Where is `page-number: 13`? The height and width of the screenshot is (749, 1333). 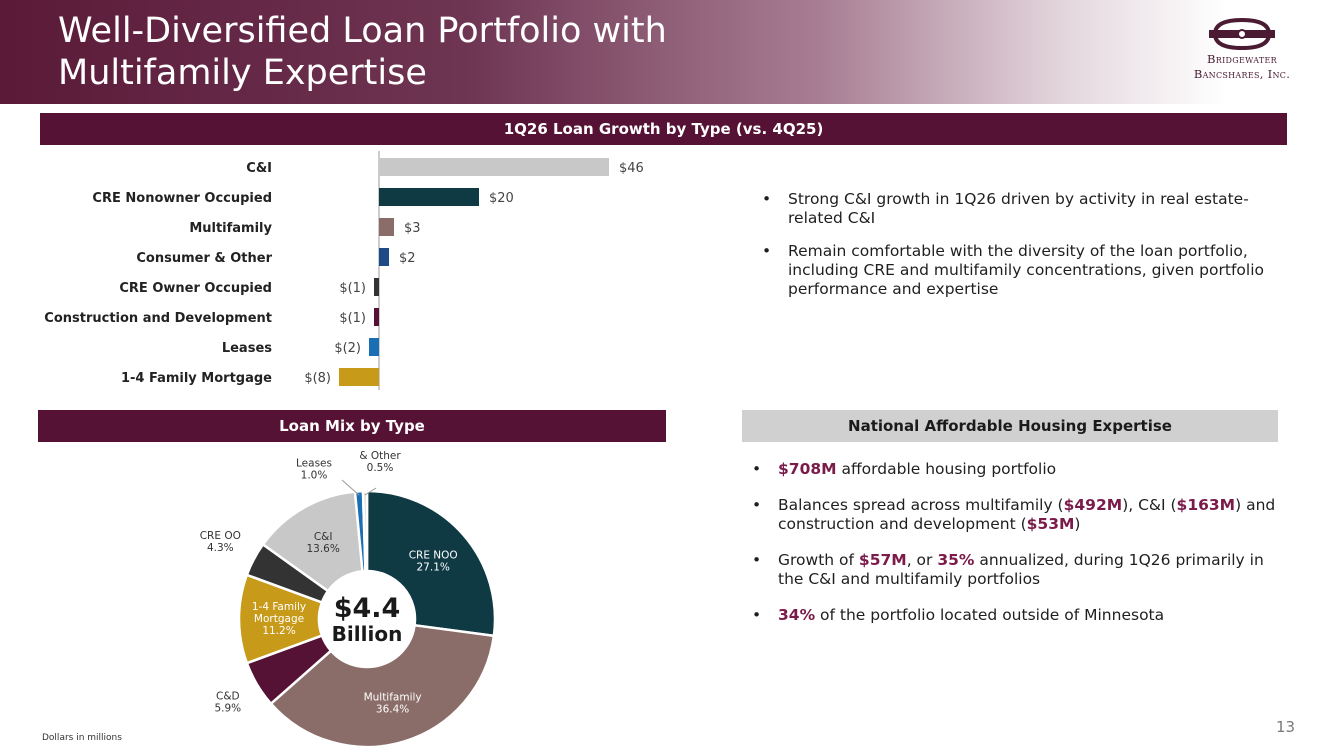 page-number: 13 is located at coordinates (1286, 727).